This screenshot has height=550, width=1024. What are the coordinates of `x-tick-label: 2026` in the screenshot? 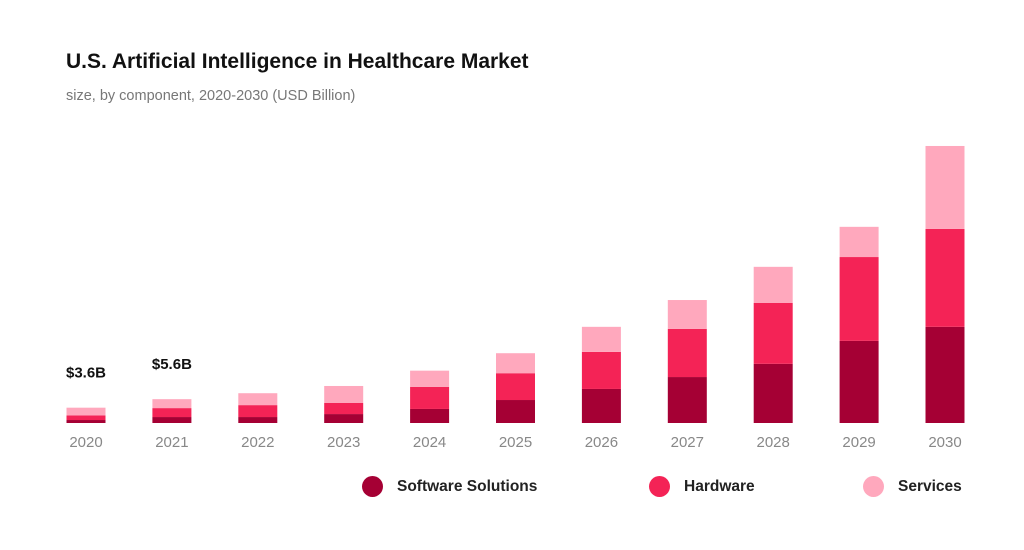 It's located at (601, 442).